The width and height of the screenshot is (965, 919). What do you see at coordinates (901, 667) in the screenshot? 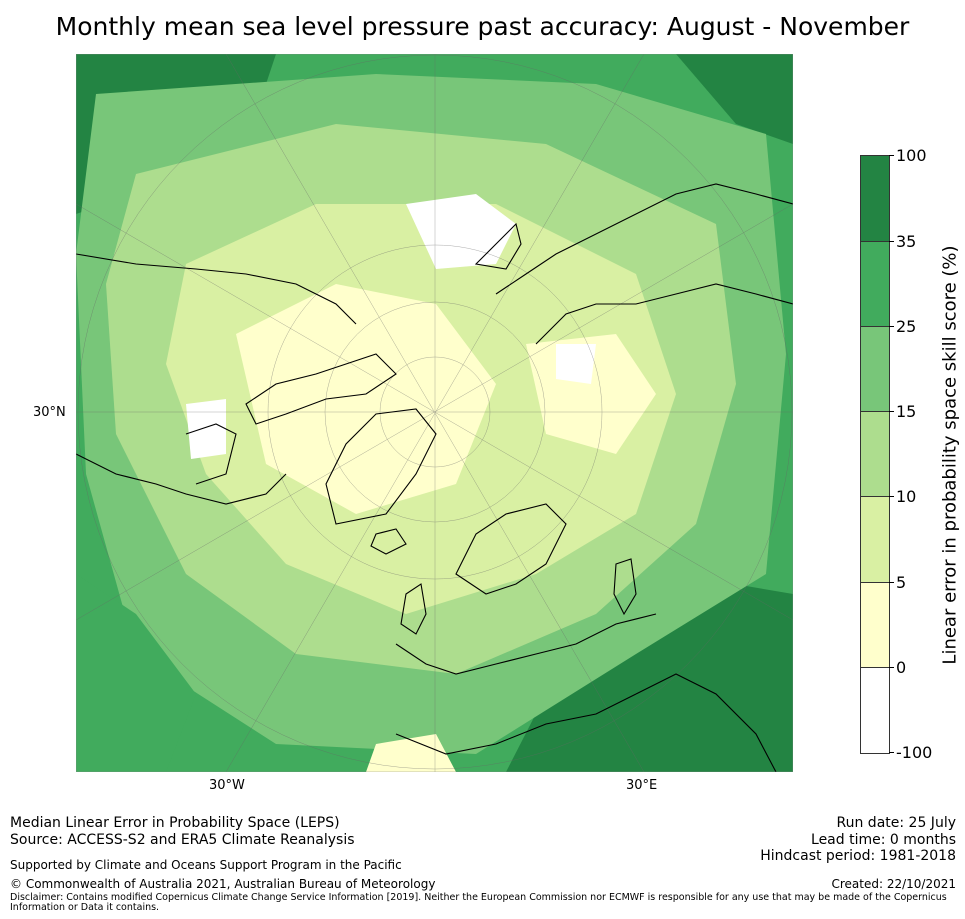
I see `colorbar-tick: 0` at bounding box center [901, 667].